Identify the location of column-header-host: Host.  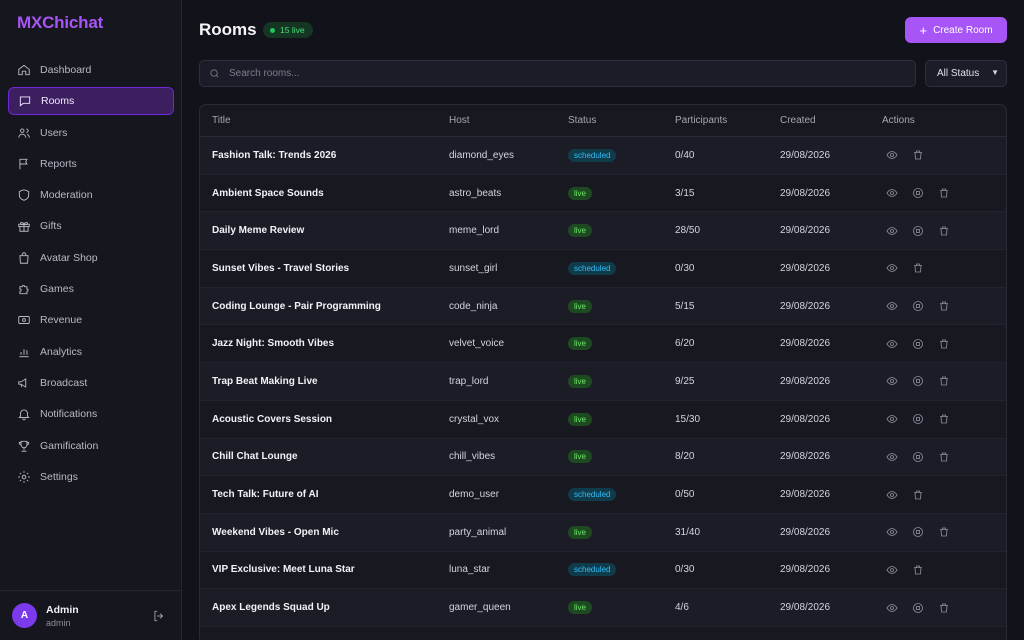
(459, 120).